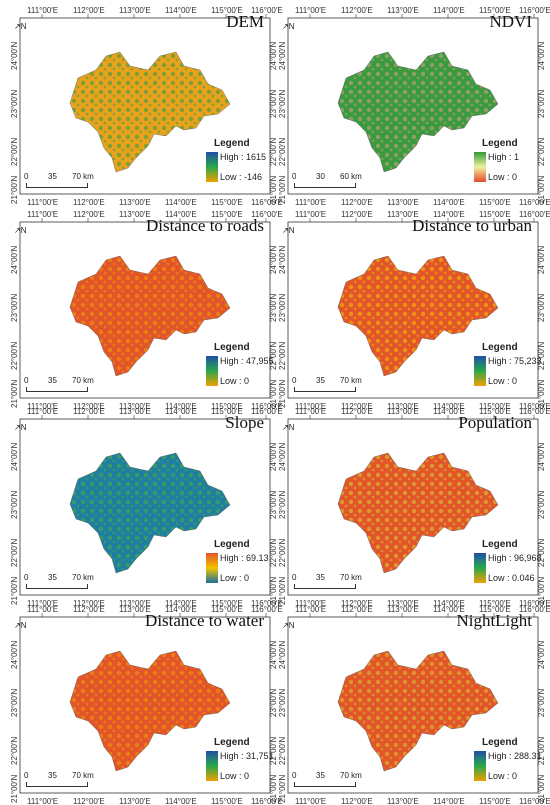 This screenshot has width=550, height=805. Describe the element at coordinates (351, 176) in the screenshot. I see `scale-label: 60 km` at that location.